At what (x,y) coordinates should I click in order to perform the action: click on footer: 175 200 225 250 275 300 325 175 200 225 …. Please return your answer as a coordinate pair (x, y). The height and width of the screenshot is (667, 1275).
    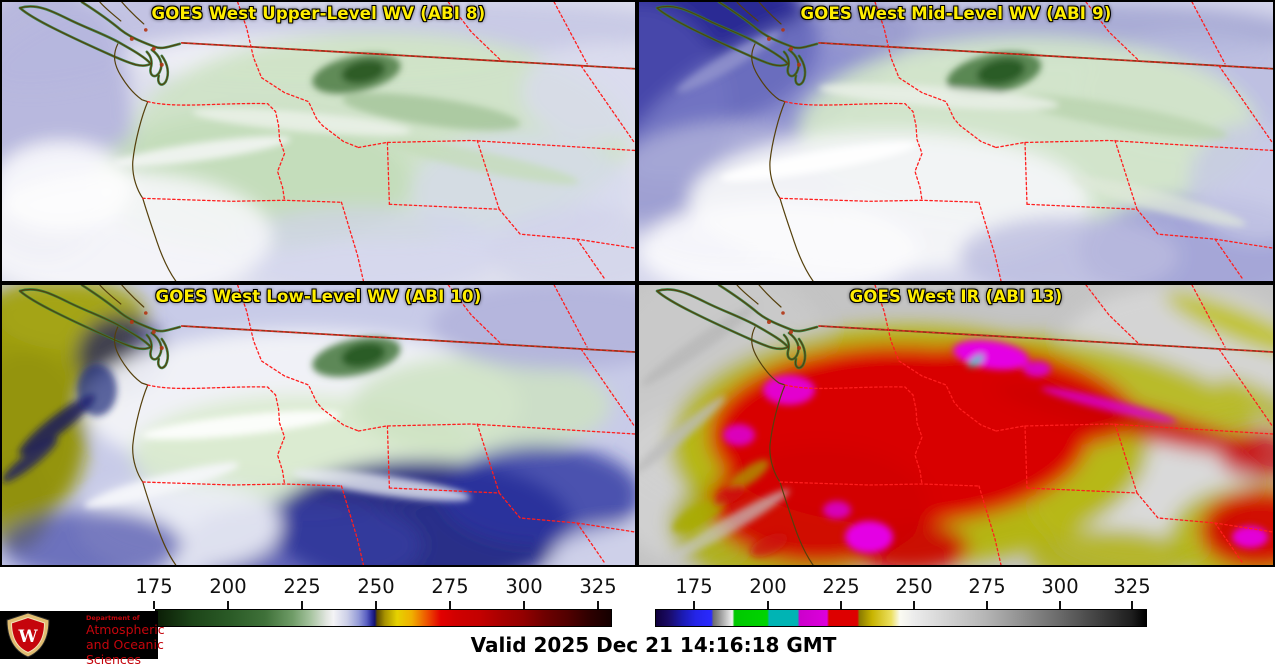
    Looking at the image, I should click on (637, 617).